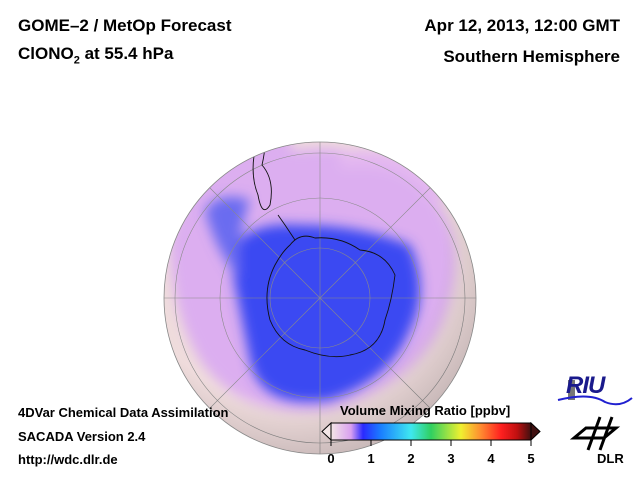 The image size is (640, 480). Describe the element at coordinates (371, 458) in the screenshot. I see `colorbar-tick: 1` at that location.